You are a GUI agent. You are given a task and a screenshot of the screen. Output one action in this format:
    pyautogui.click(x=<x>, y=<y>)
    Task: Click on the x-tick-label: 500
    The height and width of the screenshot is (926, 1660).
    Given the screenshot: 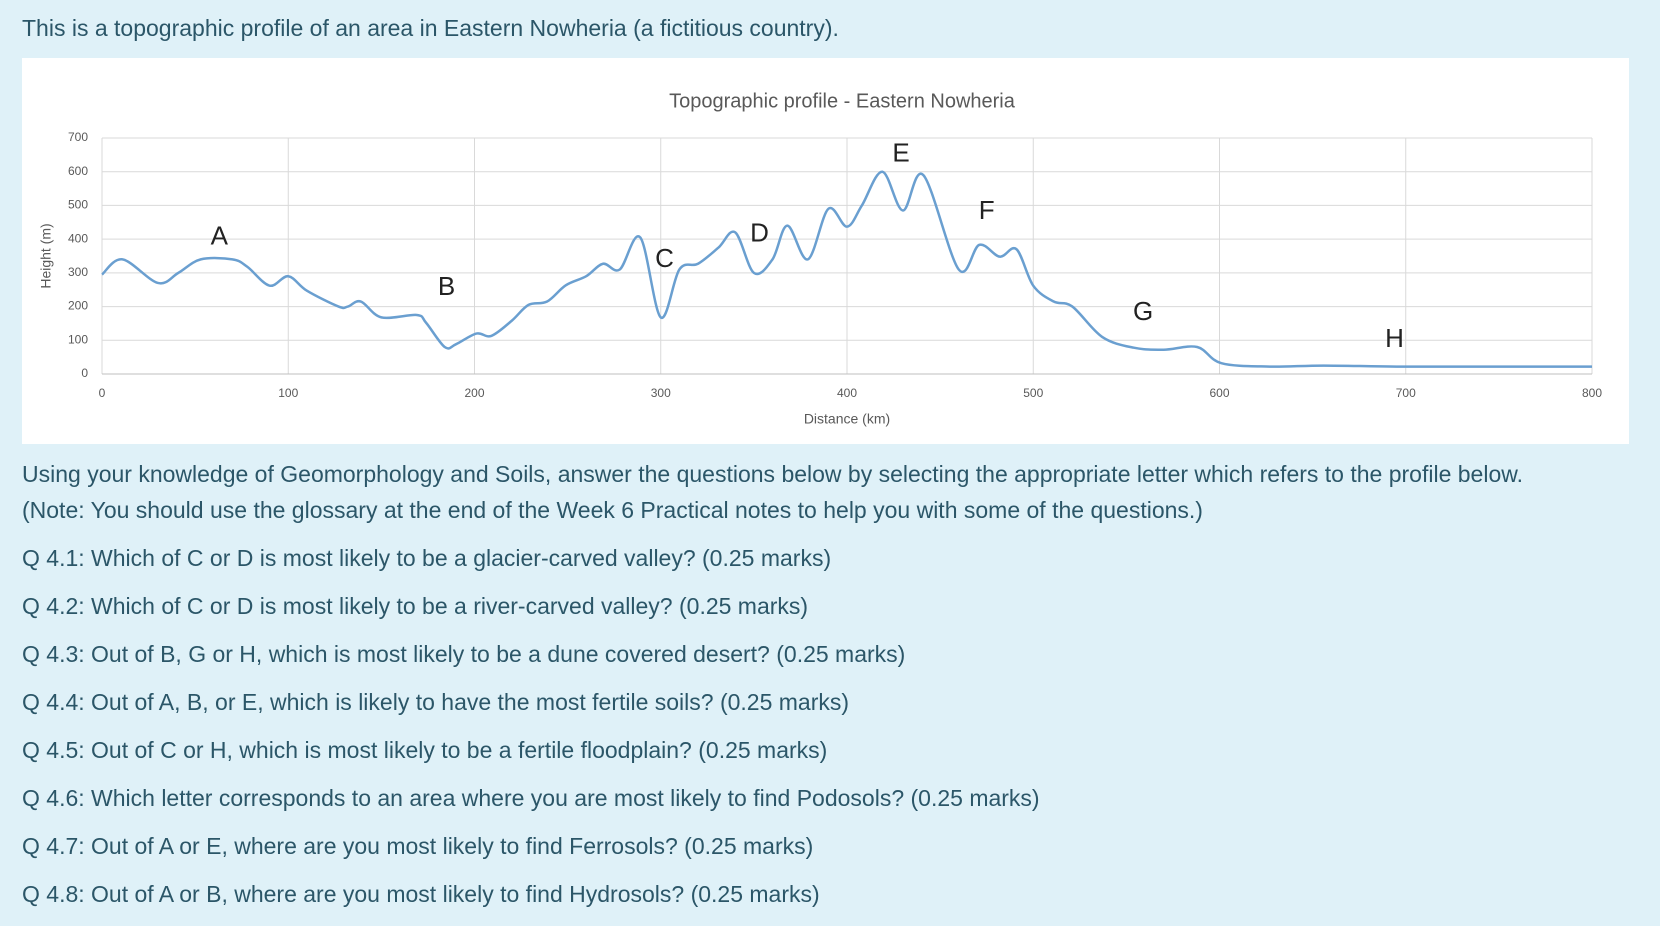 What is the action you would take?
    pyautogui.click(x=1033, y=393)
    